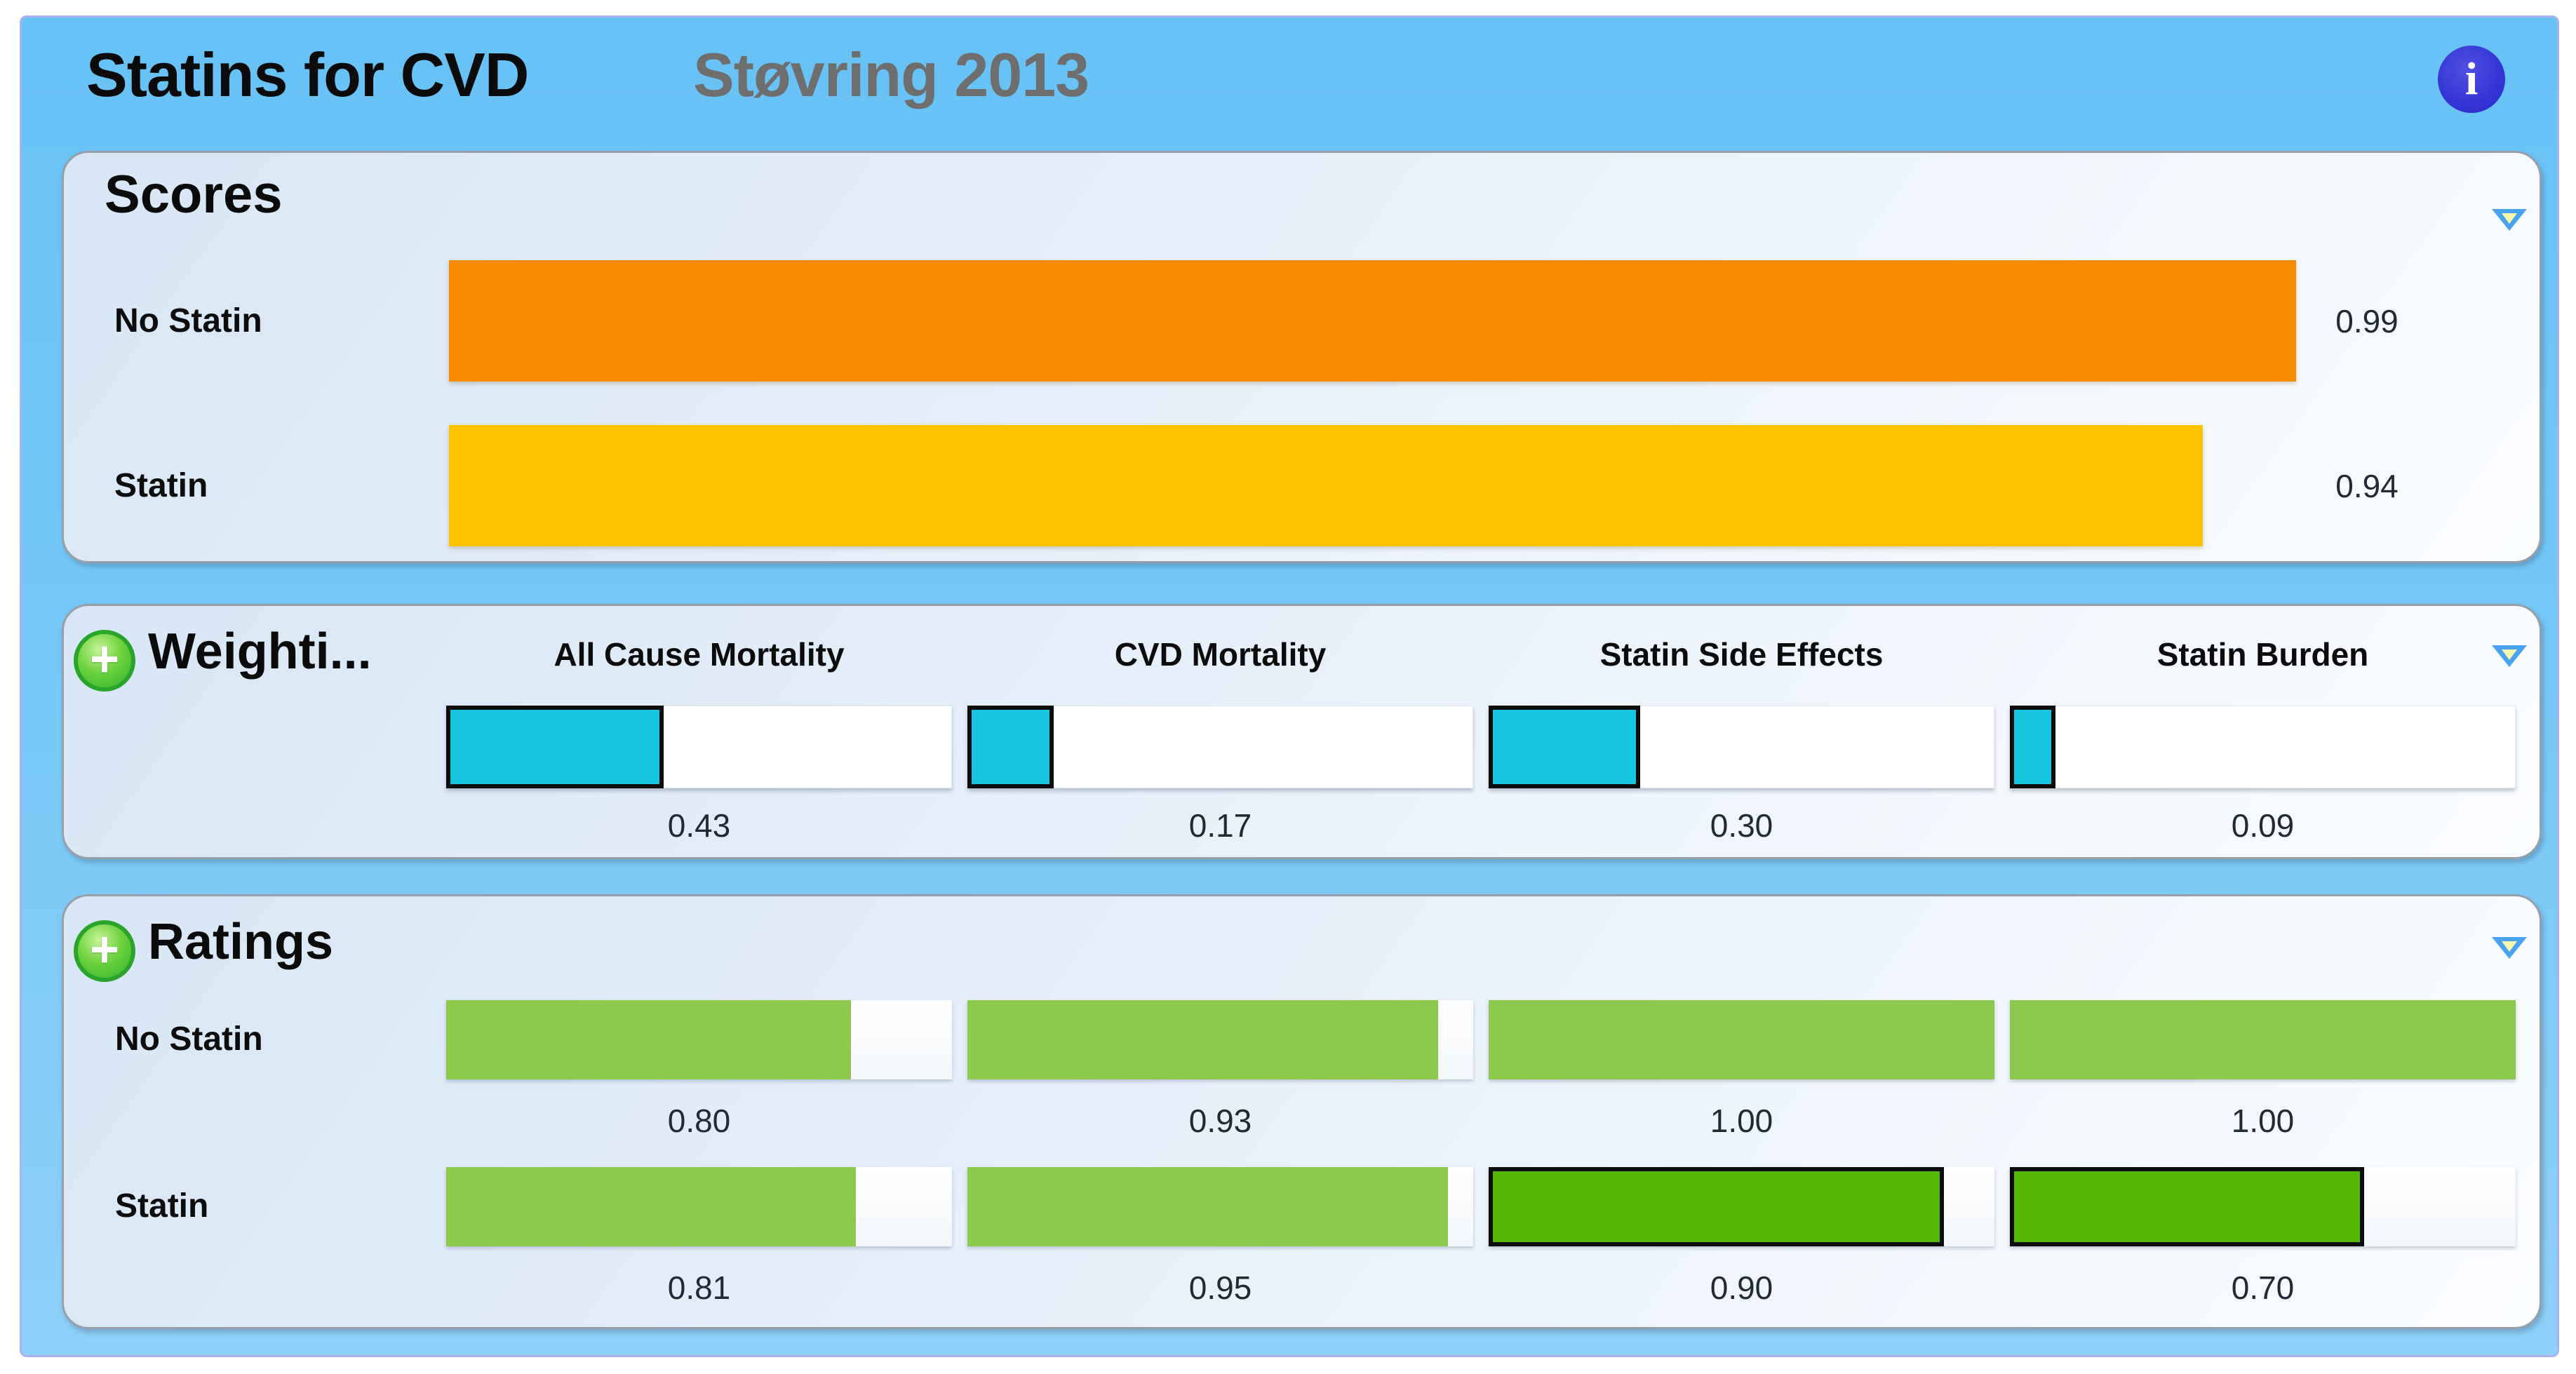 This screenshot has height=1374, width=2576. What do you see at coordinates (1220, 747) in the screenshot?
I see `weight-slider-cvd-mortality` at bounding box center [1220, 747].